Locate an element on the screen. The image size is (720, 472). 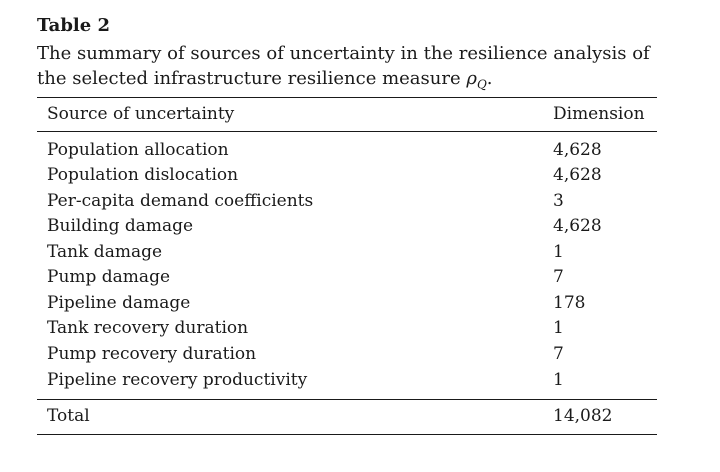
row-source: Pump recovery duration is located at coordinates (152, 354).